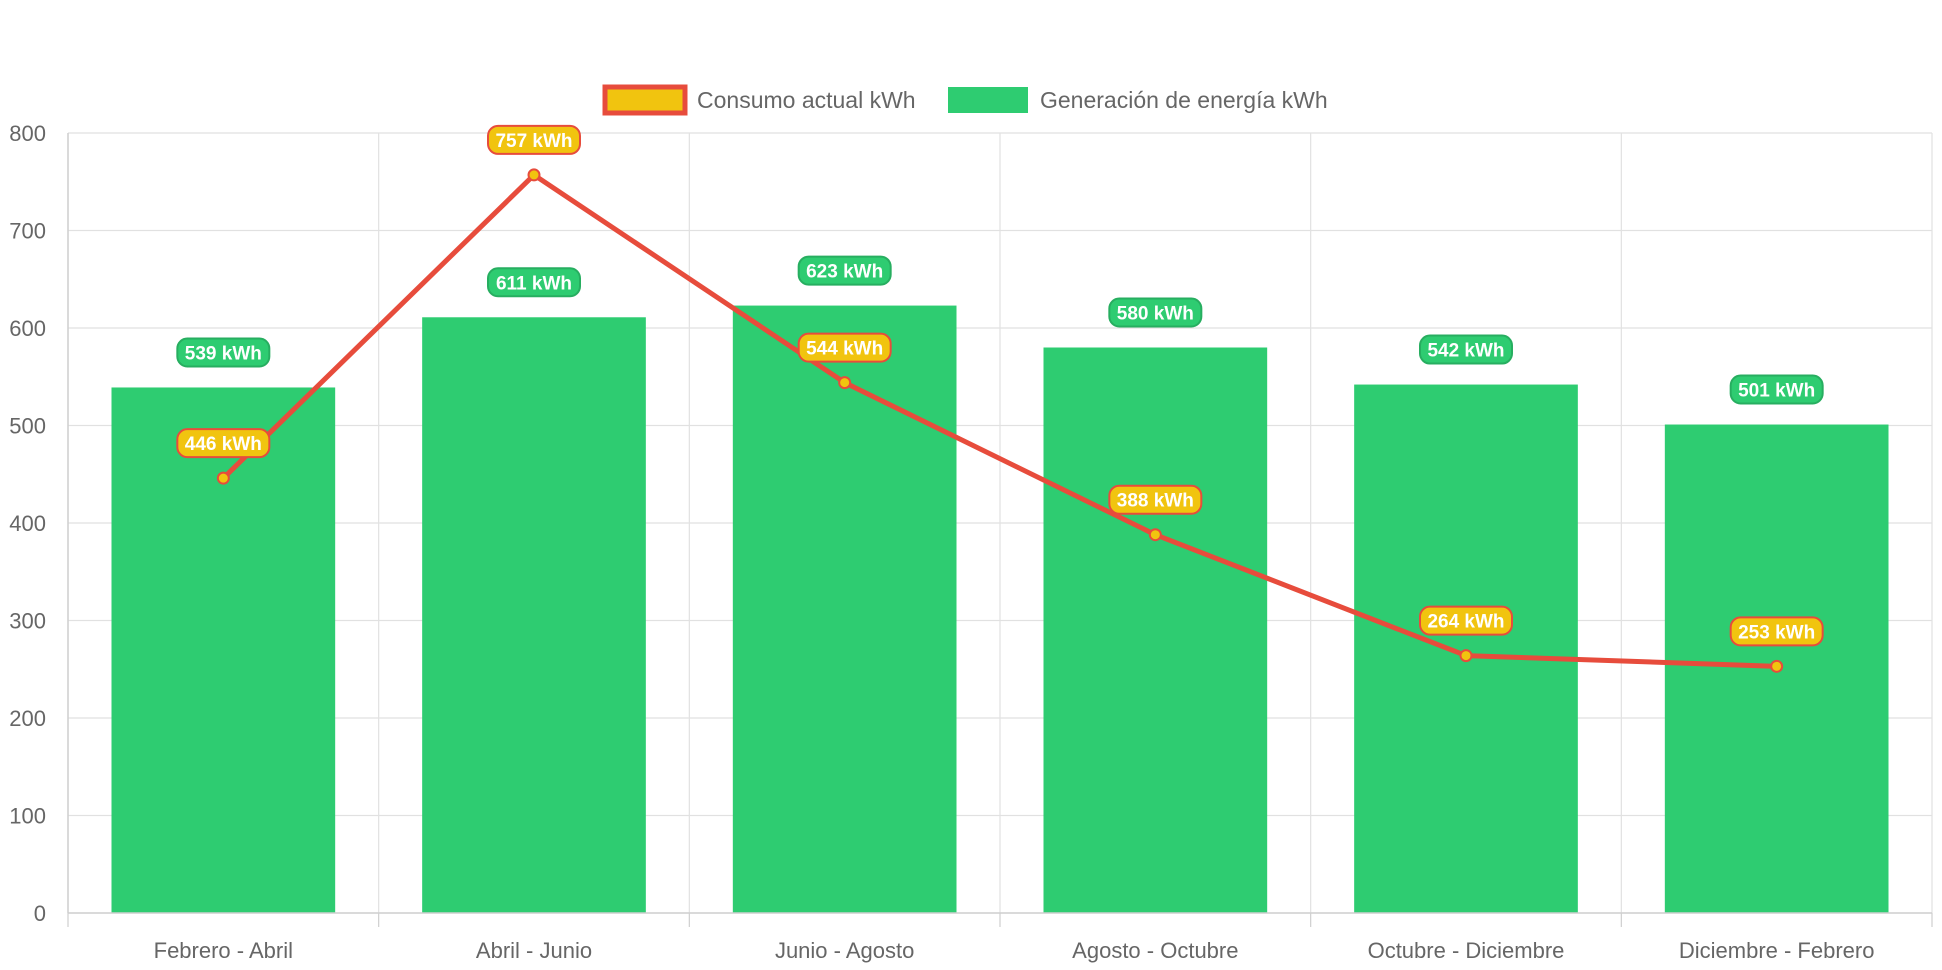  I want to click on consumption-value-label-text: 544 kWh, so click(844, 349).